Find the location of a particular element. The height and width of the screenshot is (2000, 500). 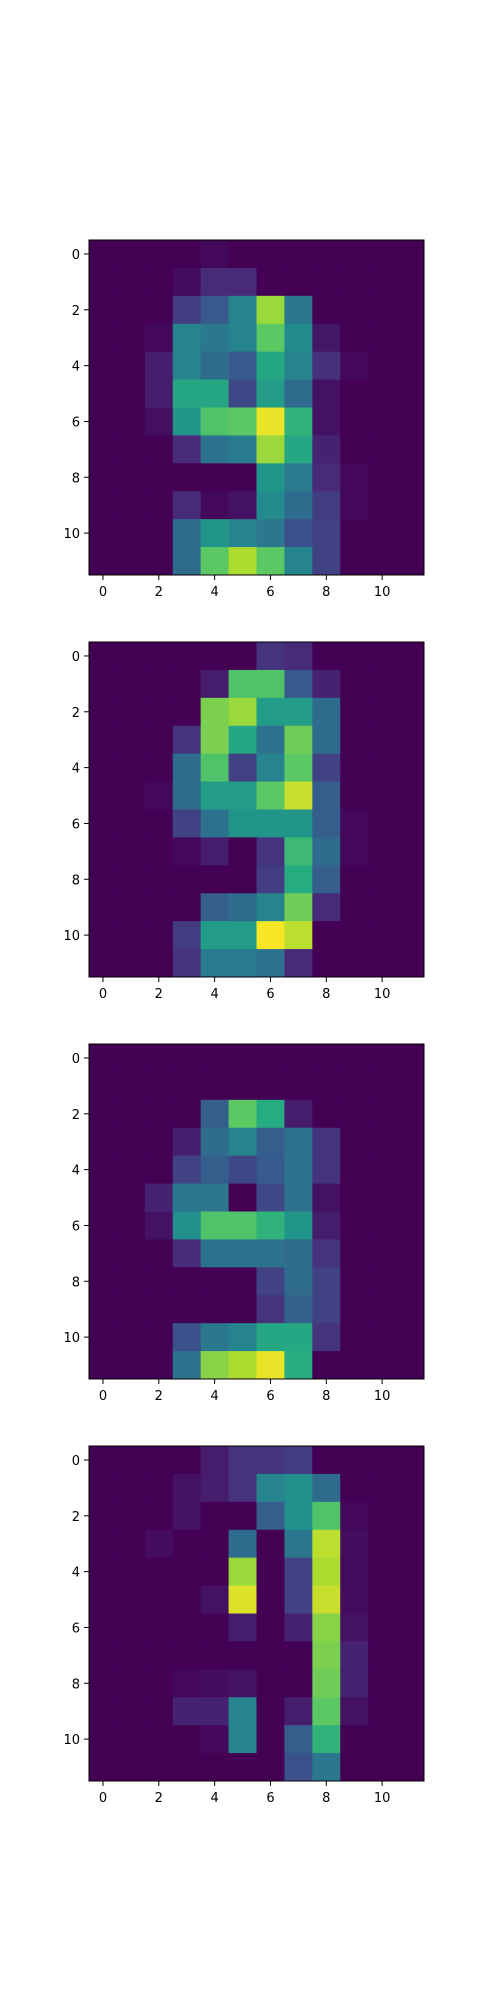

axes-frame is located at coordinates (256, 809).